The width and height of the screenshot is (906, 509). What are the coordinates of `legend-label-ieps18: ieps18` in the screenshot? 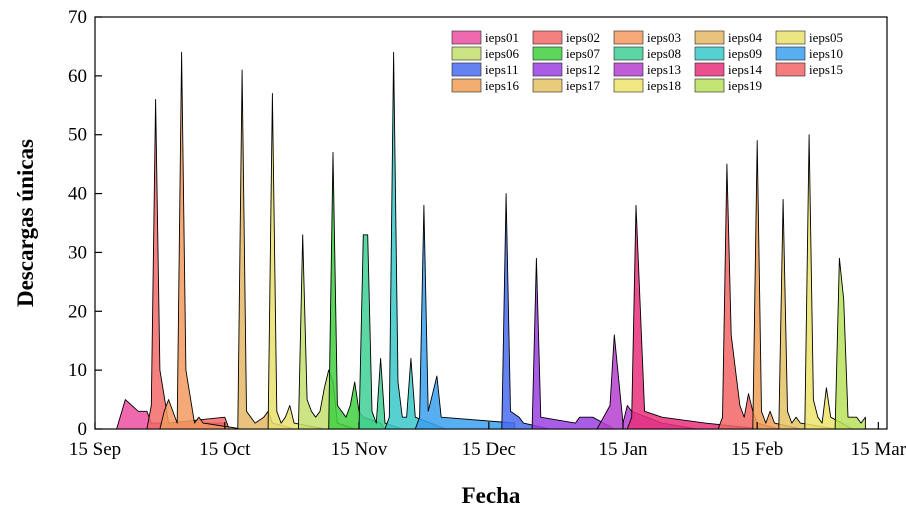 It's located at (664, 85).